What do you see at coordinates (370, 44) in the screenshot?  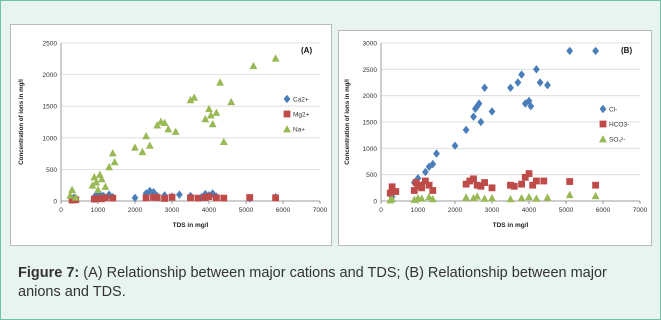 I see `y-tick-label: 3000` at bounding box center [370, 44].